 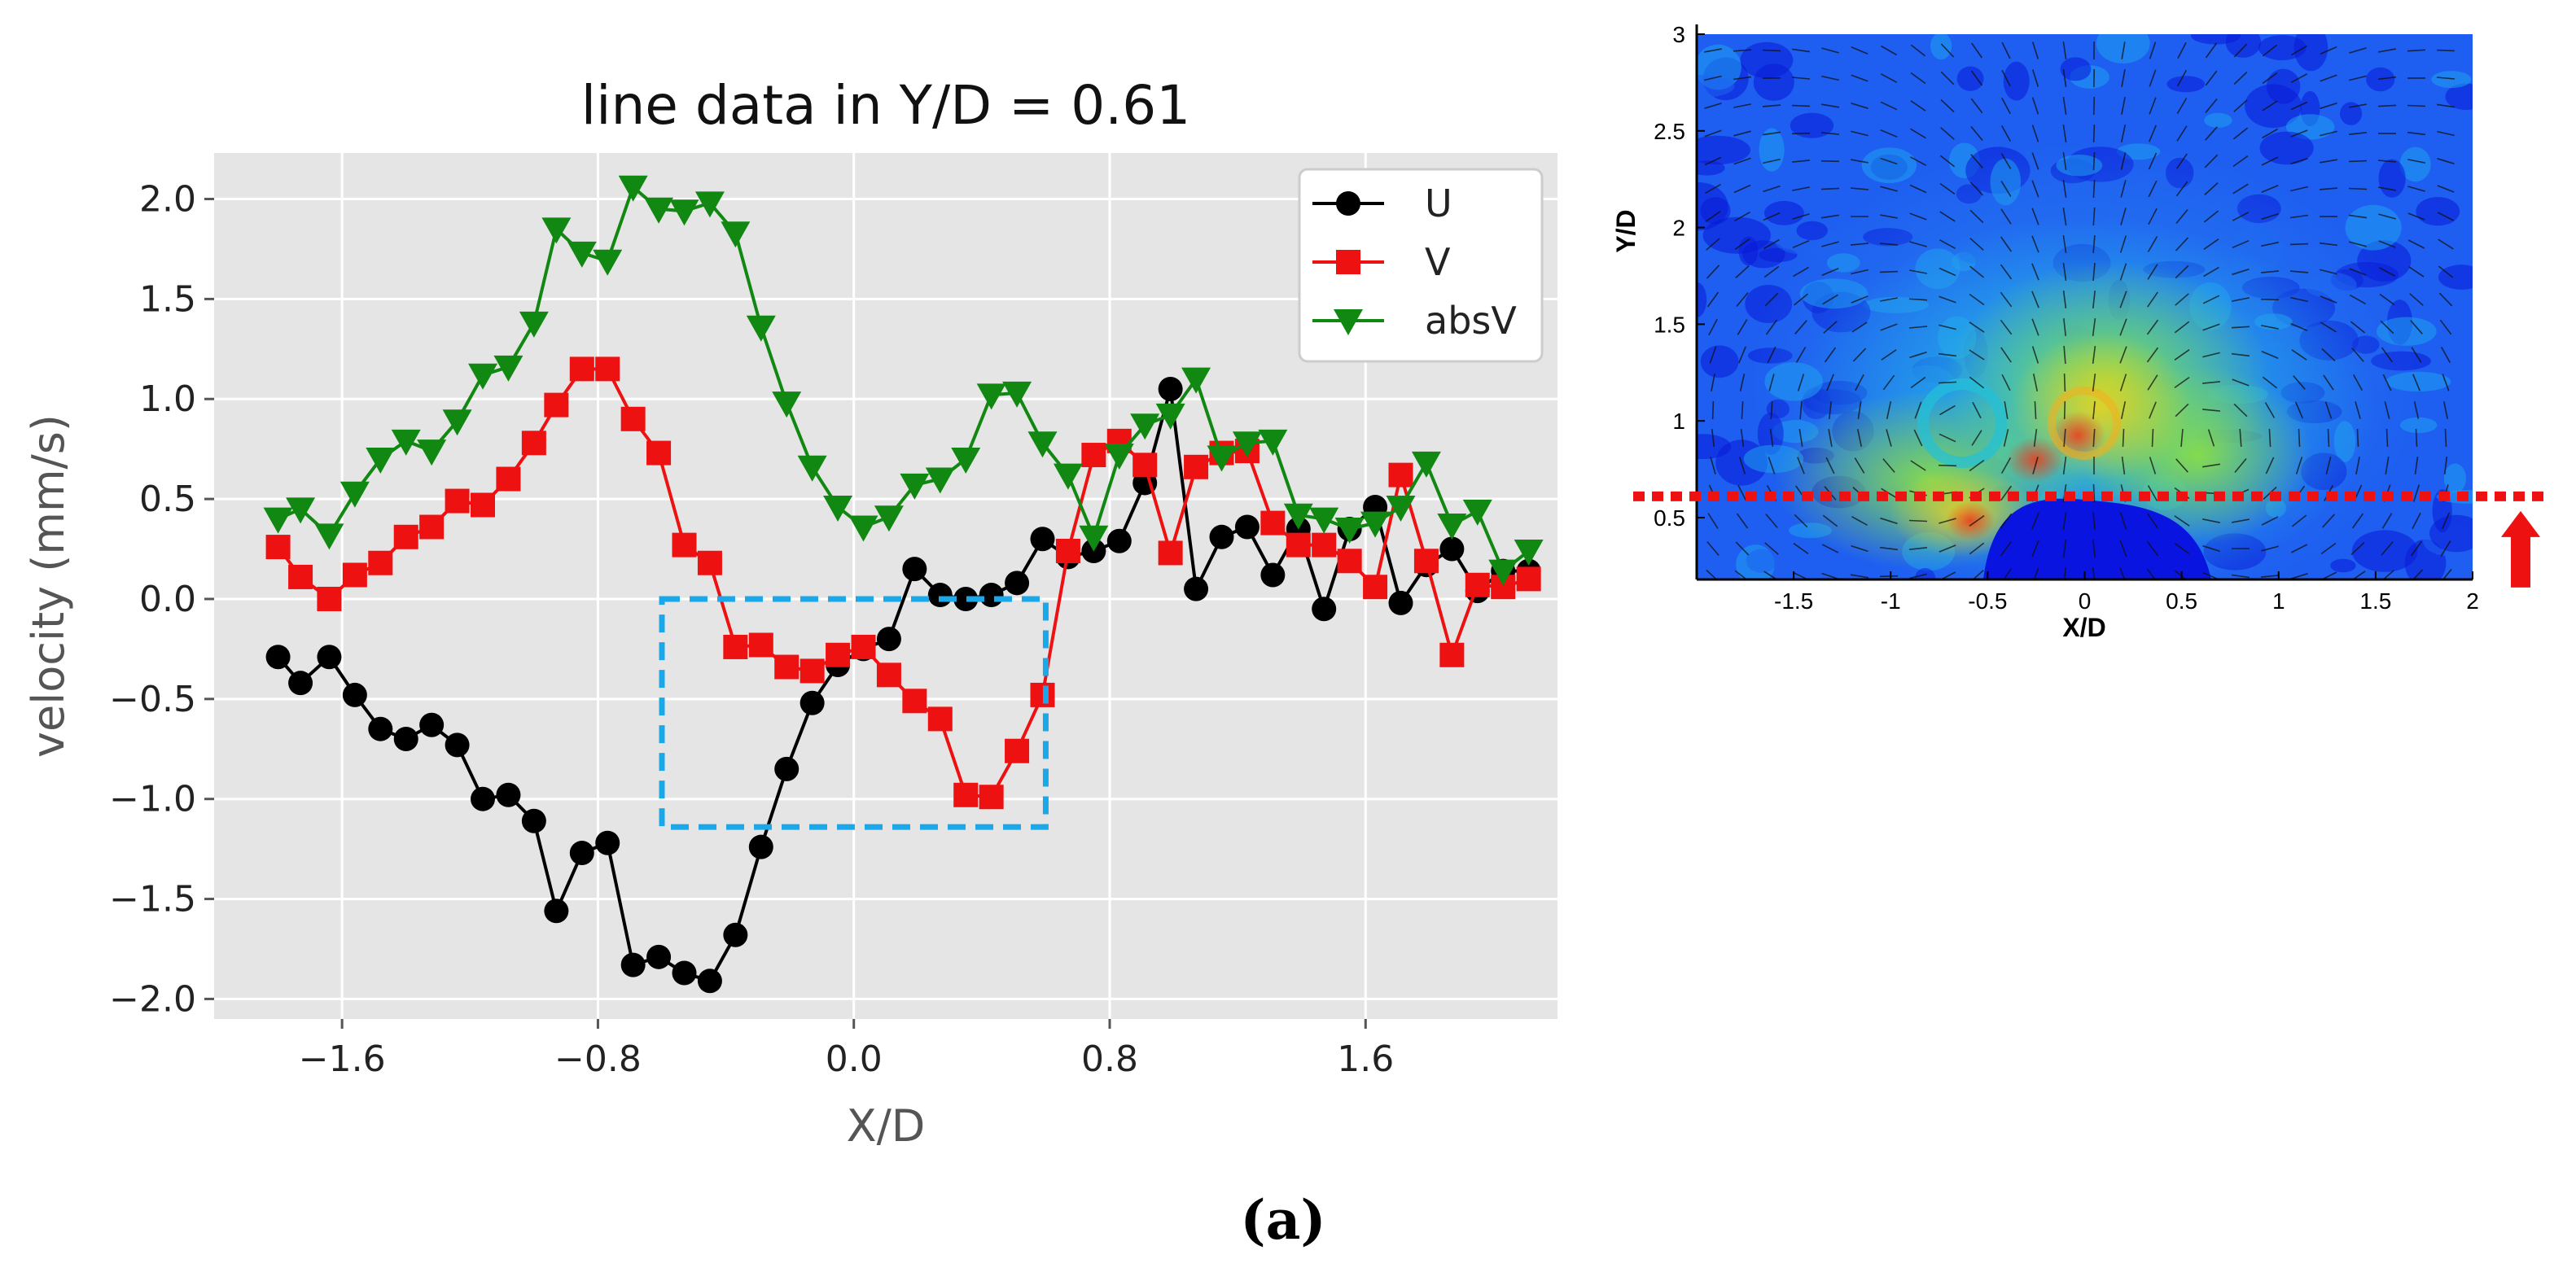 What do you see at coordinates (152, 699) in the screenshot?
I see `y-tick-label: −0.5` at bounding box center [152, 699].